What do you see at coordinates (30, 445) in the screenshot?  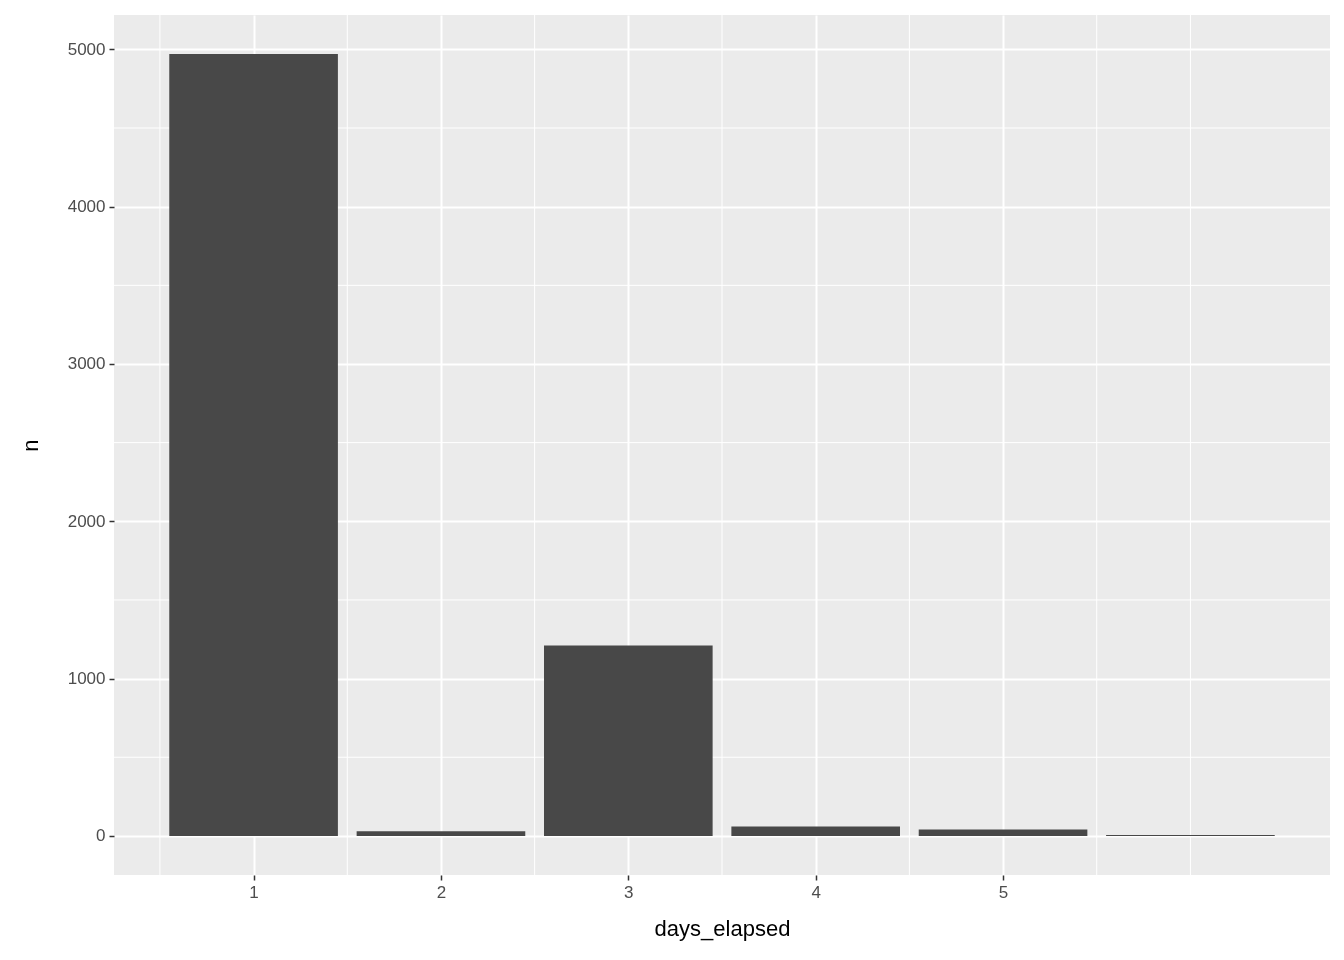 I see `y-axis-title: n` at bounding box center [30, 445].